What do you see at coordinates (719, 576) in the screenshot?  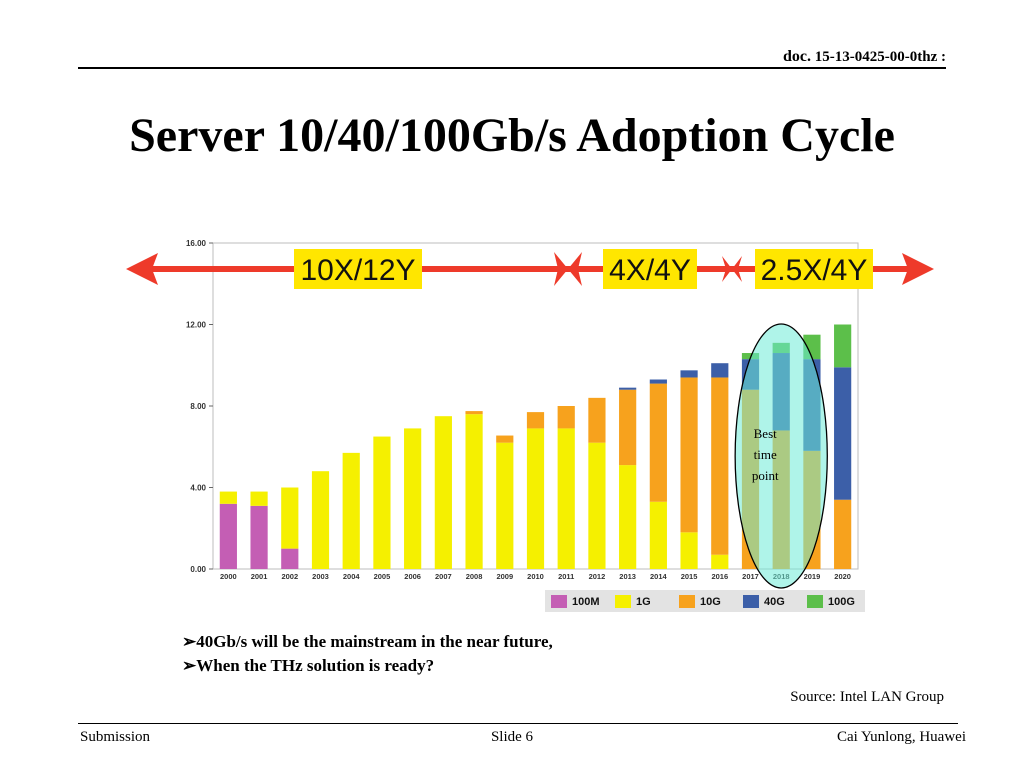 I see `x-tick-label: 2016` at bounding box center [719, 576].